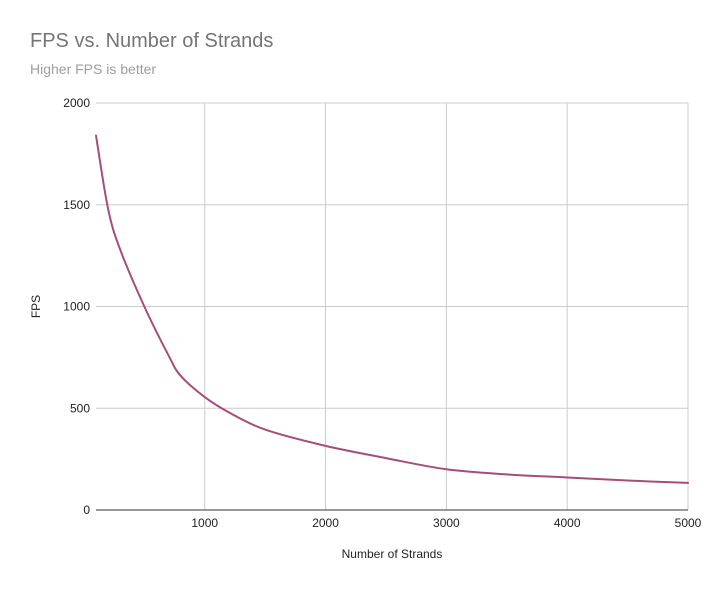 The image size is (718, 592). What do you see at coordinates (36, 306) in the screenshot?
I see `y-axis-title: FPS` at bounding box center [36, 306].